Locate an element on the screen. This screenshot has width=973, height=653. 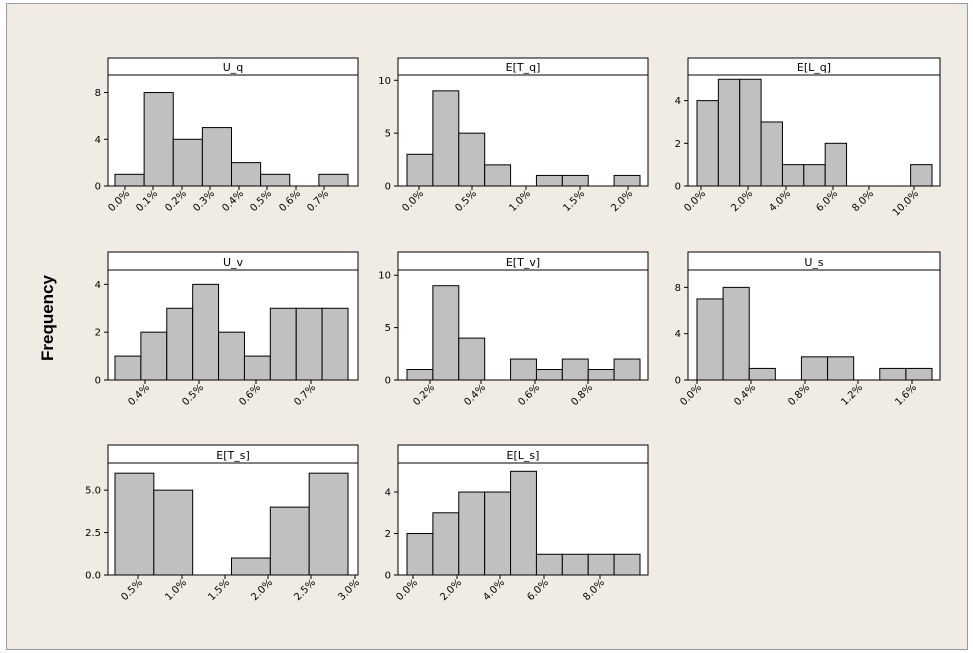
panel-title: E[T_s] is located at coordinates (232, 455).